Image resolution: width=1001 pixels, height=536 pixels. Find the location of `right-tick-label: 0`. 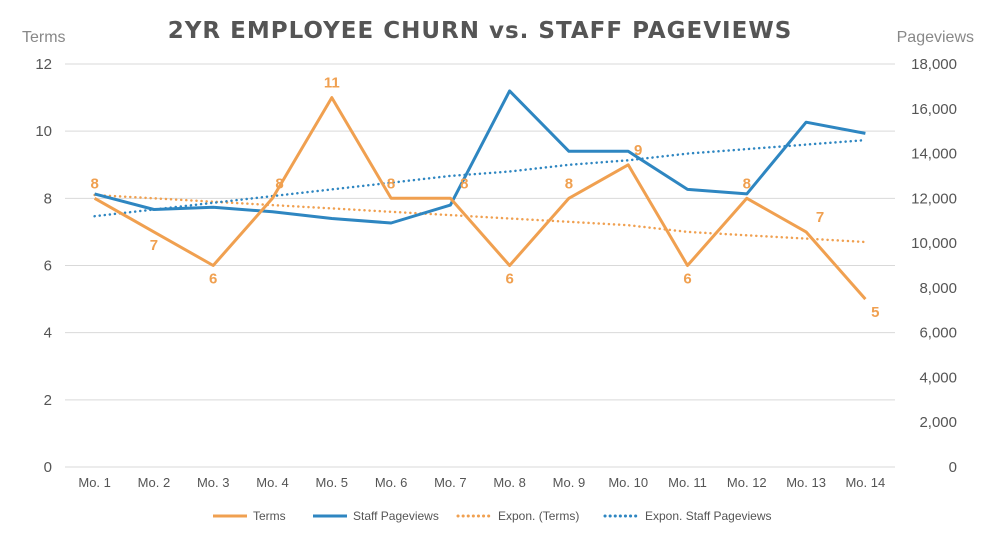

right-tick-label: 0 is located at coordinates (953, 467).